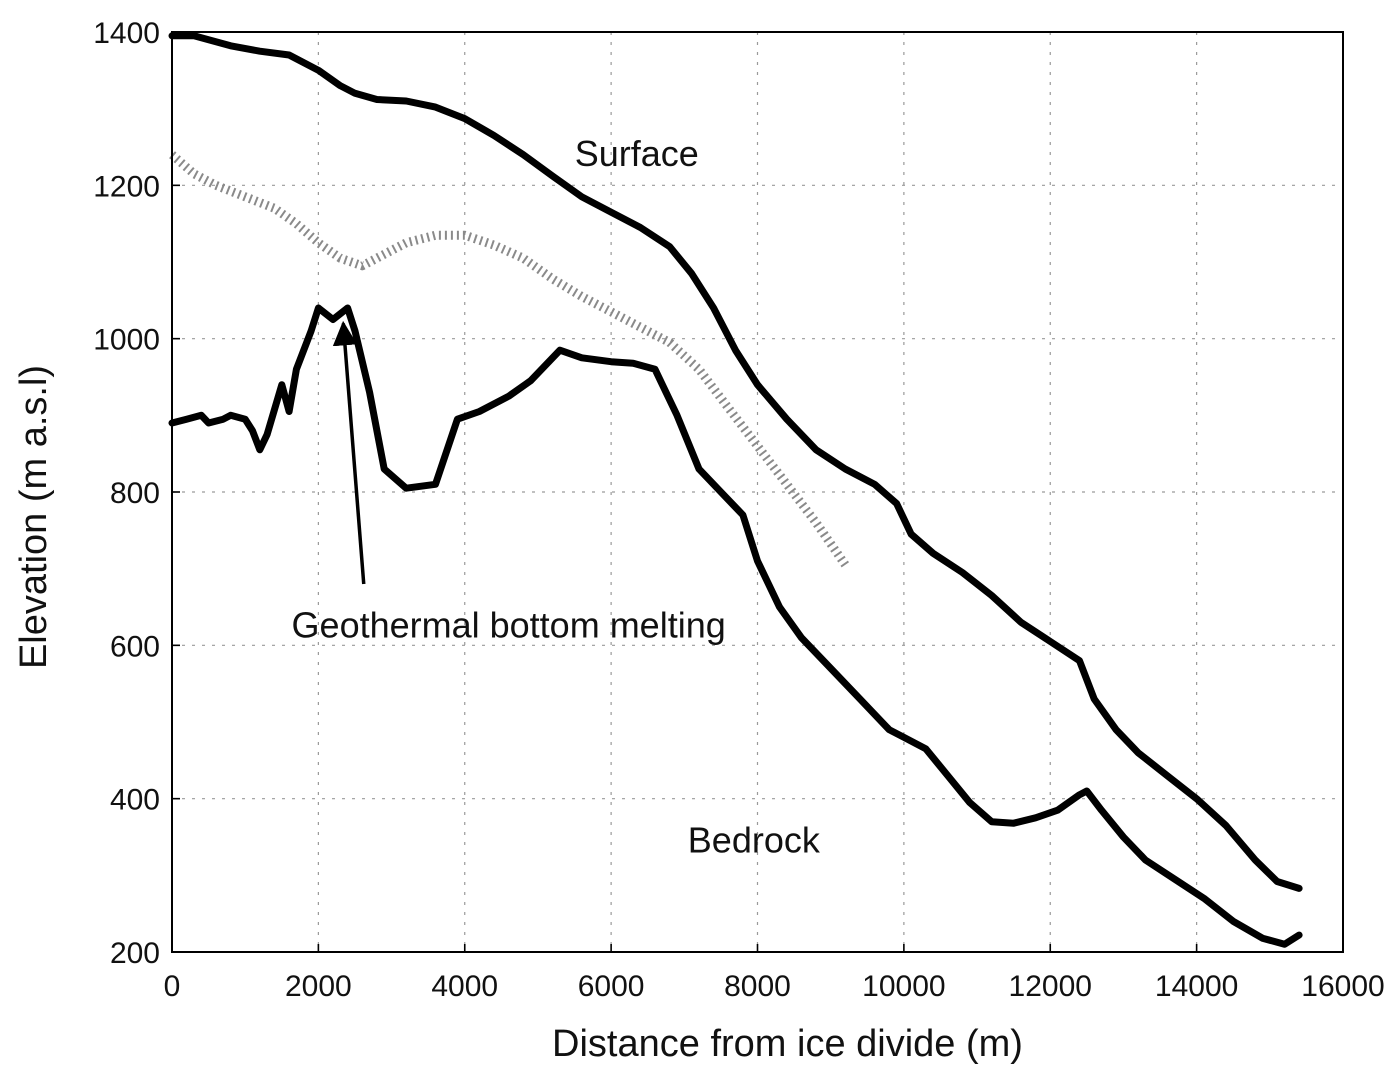  I want to click on x-tick-label: 12000, so click(1050, 986).